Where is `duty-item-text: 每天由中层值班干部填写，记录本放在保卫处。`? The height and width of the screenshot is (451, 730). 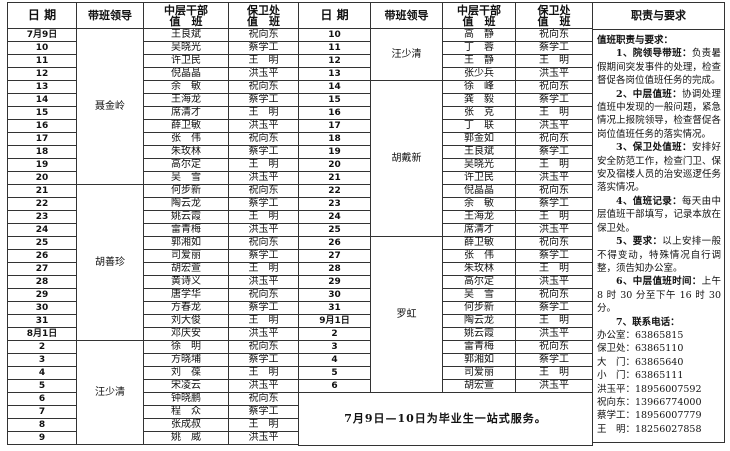 duty-item-text: 每天由中层值班干部填写，记录本放在保卫处。 is located at coordinates (659, 214).